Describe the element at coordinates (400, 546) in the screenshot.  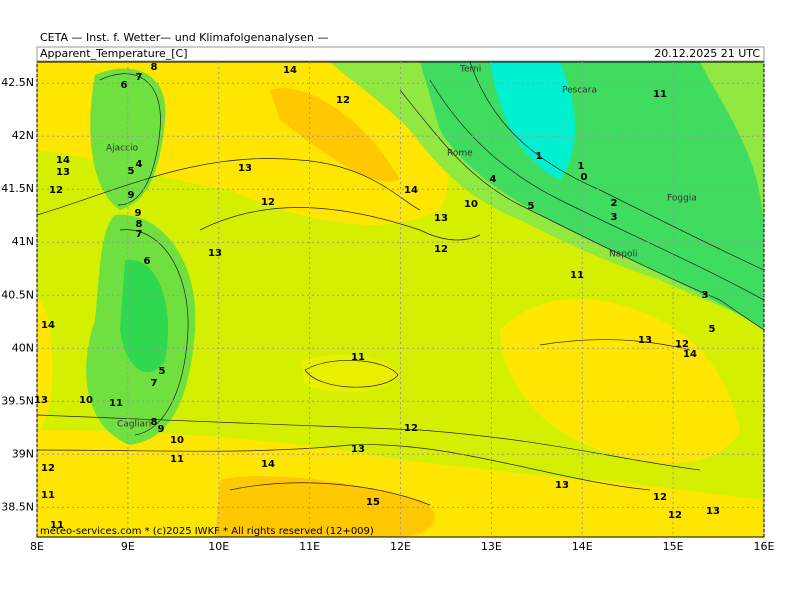
I see `x-tick-label: 12E` at that location.